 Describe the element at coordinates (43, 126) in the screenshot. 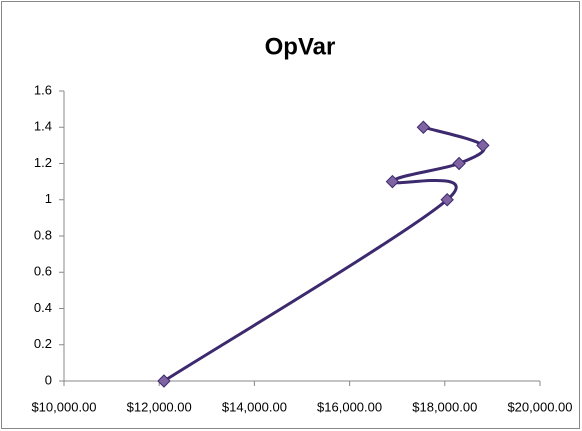

I see `y-tick-label: 1.4` at that location.